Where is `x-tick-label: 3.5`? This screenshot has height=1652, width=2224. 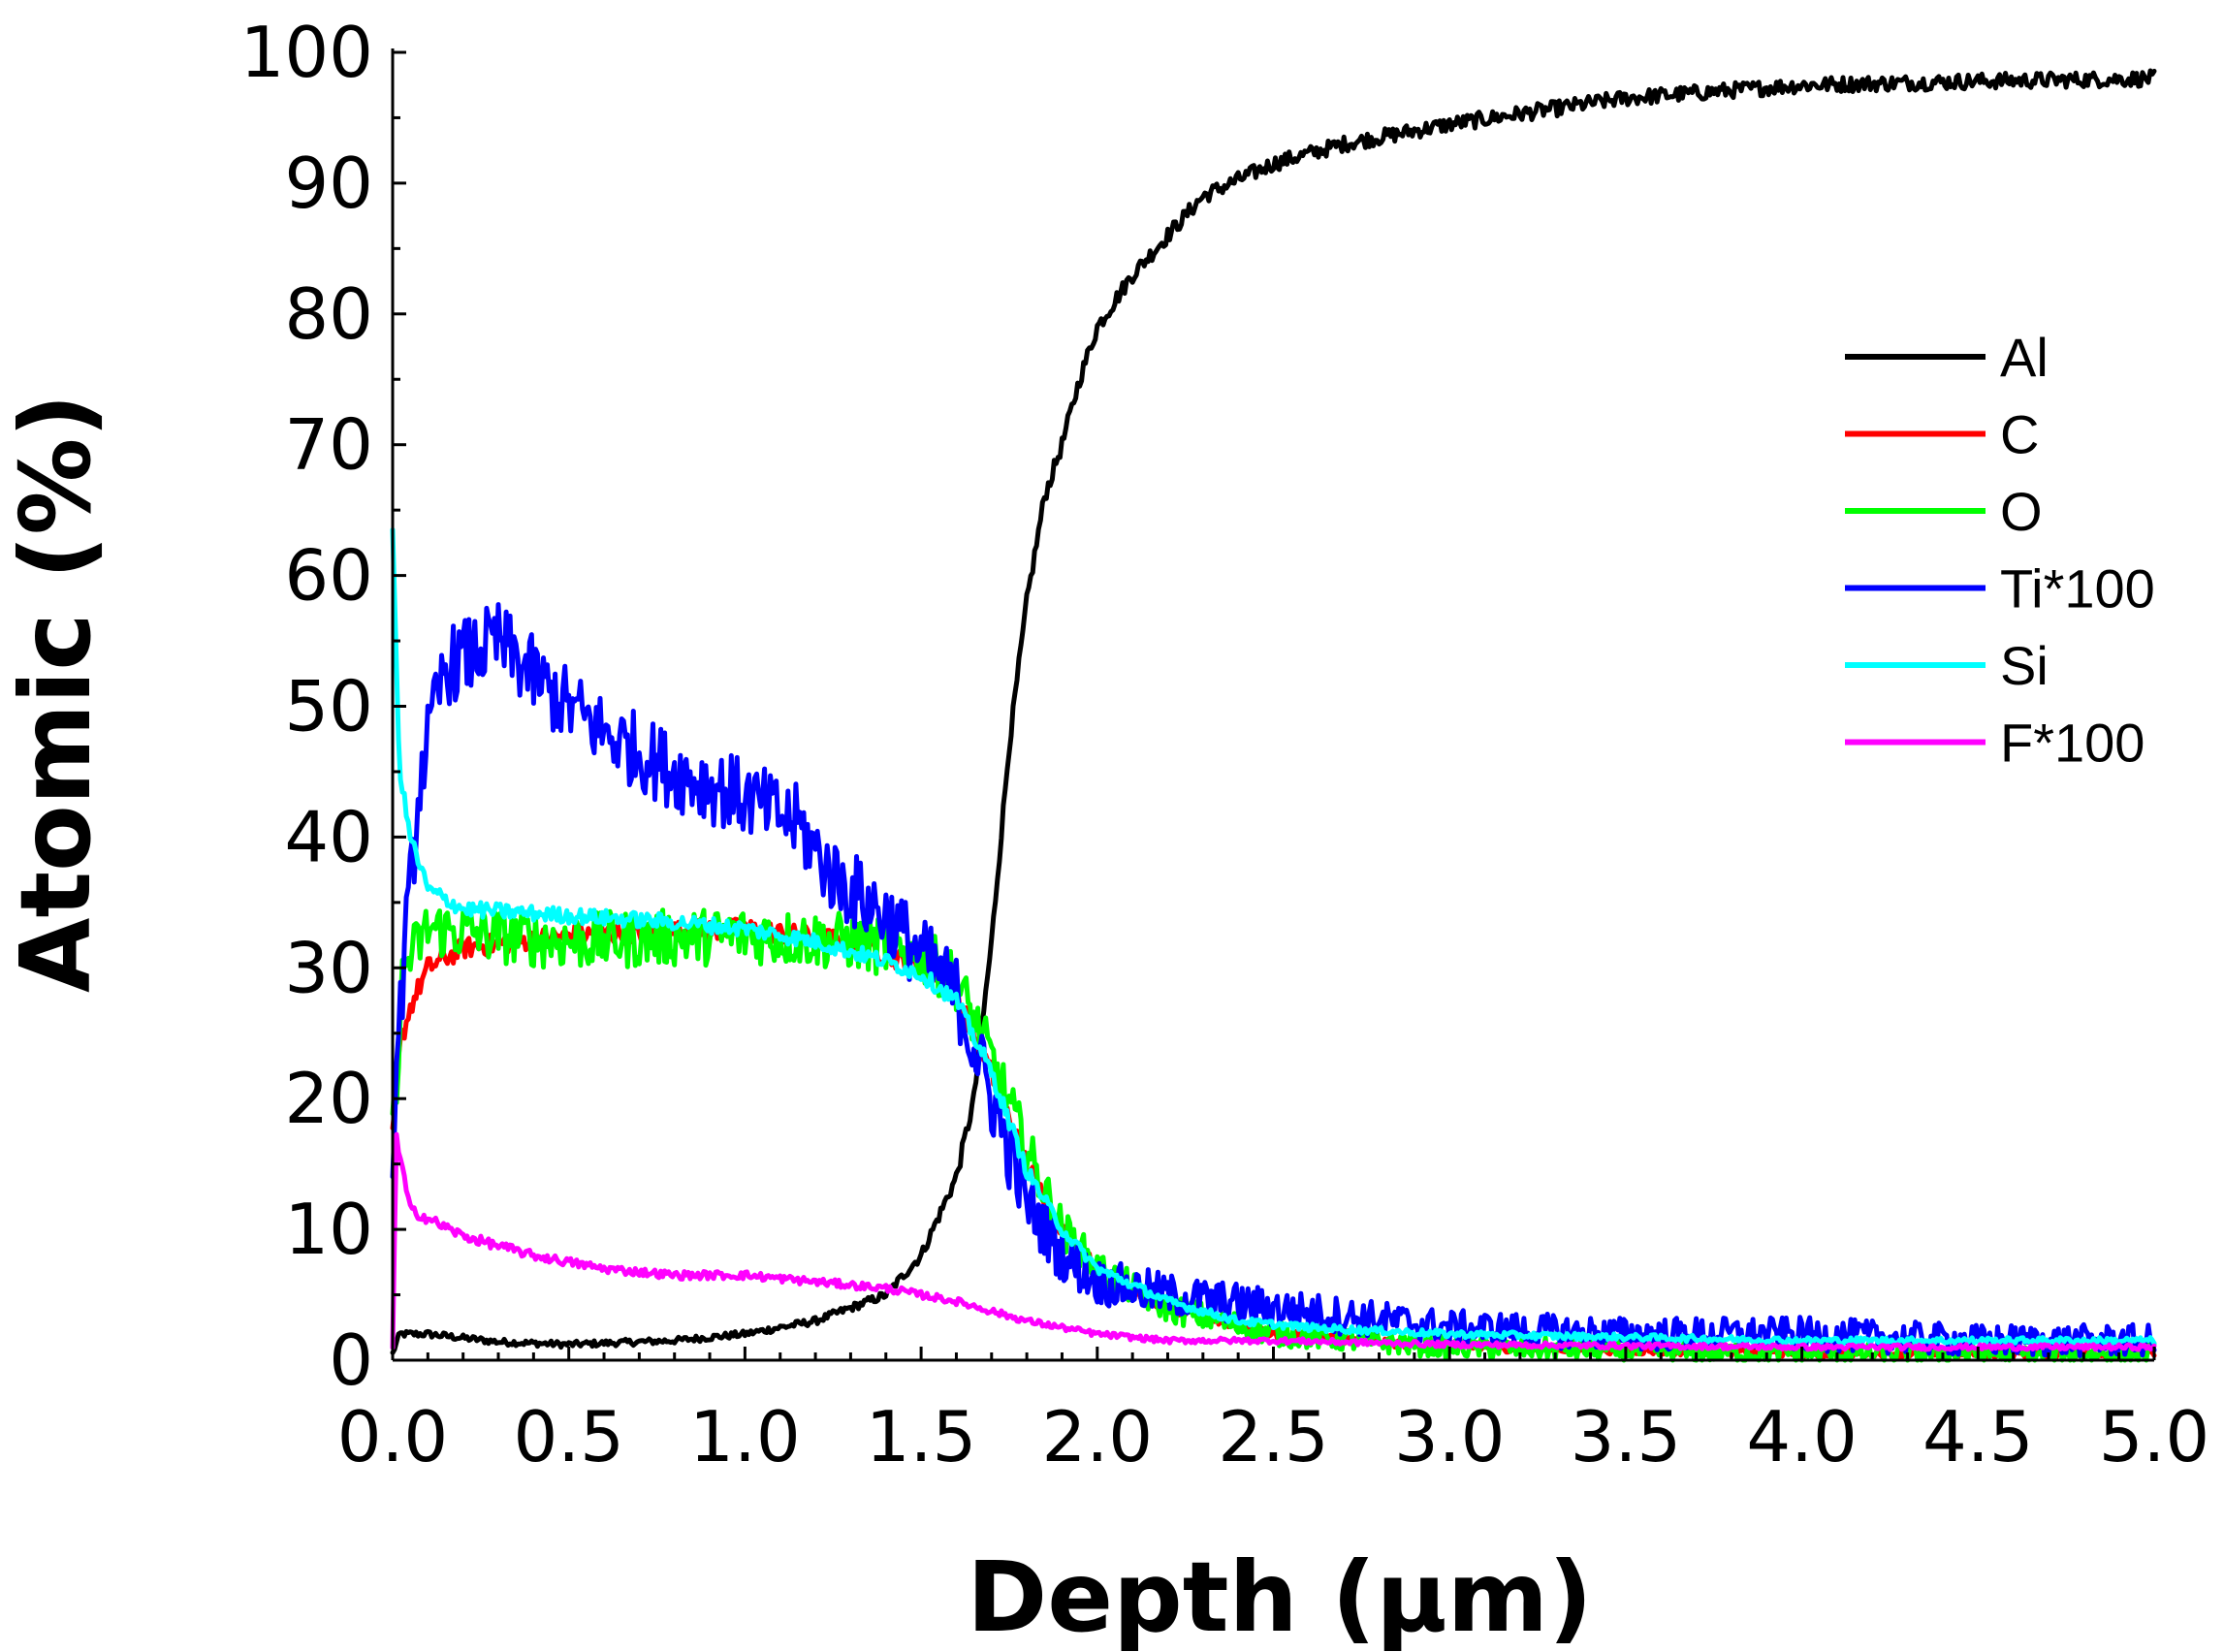 x-tick-label: 3.5 is located at coordinates (1626, 1437).